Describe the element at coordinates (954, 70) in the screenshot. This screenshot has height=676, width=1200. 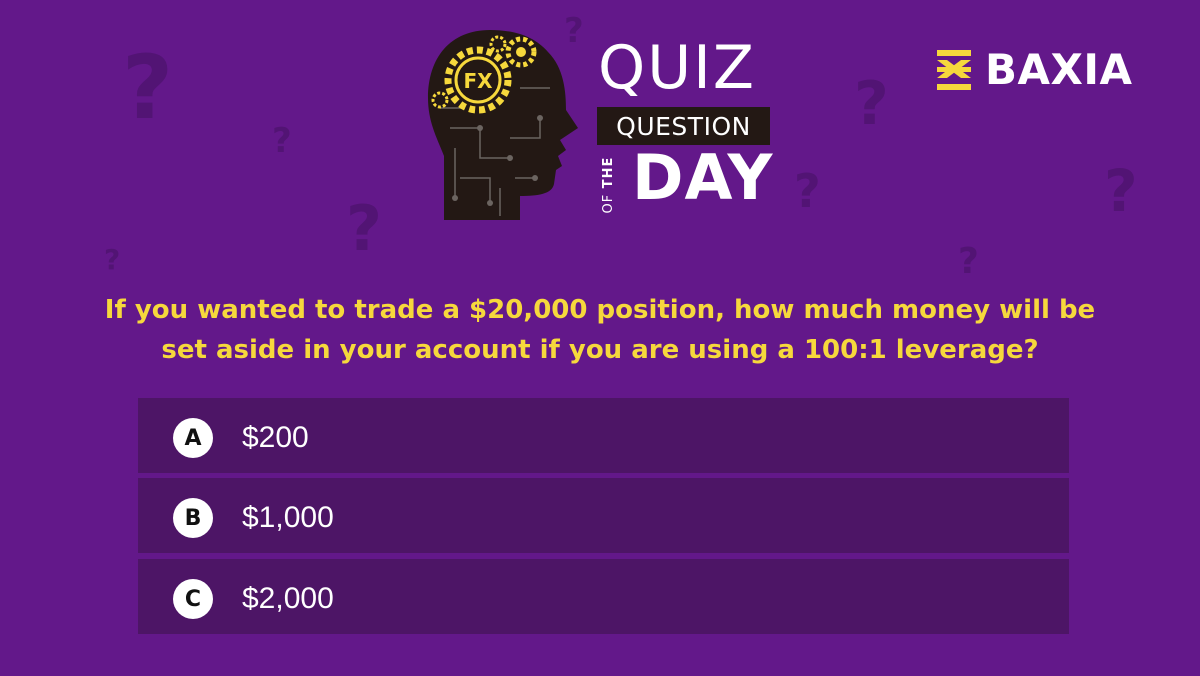
I see `baxia-mark-icon` at that location.